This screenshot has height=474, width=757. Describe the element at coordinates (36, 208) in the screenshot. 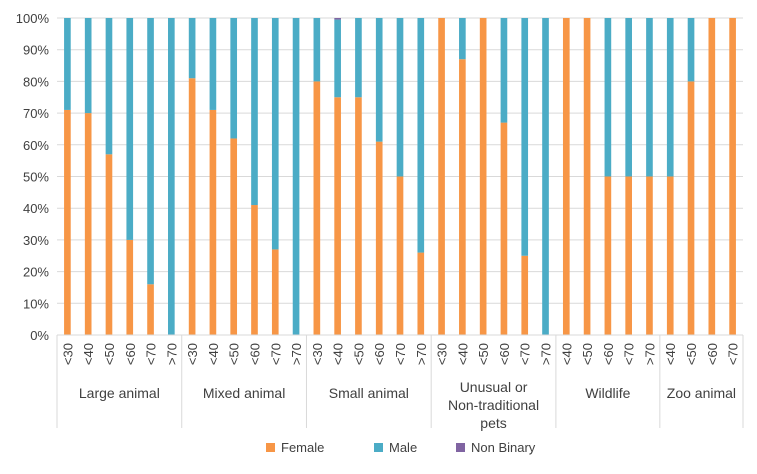

I see `y-tick-label: 40%` at that location.